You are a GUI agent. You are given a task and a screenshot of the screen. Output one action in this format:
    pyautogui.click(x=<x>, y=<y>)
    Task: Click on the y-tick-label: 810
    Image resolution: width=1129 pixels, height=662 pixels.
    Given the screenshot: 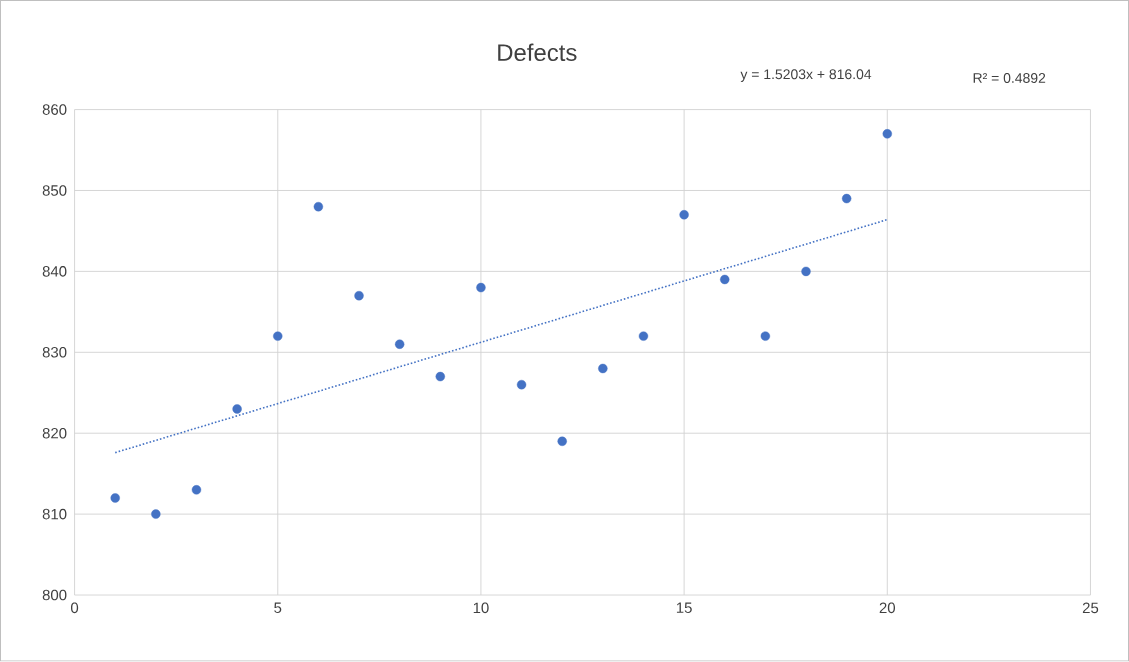 What is the action you would take?
    pyautogui.click(x=54, y=514)
    